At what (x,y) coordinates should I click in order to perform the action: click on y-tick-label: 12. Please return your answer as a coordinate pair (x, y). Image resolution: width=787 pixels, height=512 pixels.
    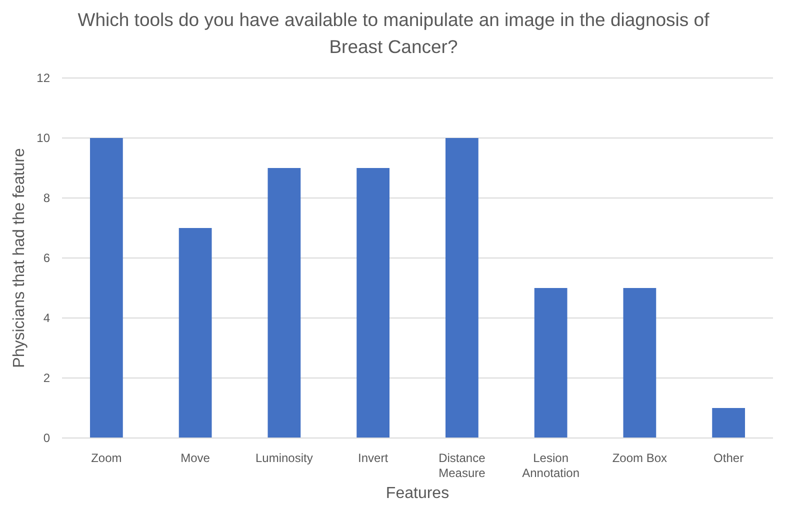
    Looking at the image, I should click on (43, 78).